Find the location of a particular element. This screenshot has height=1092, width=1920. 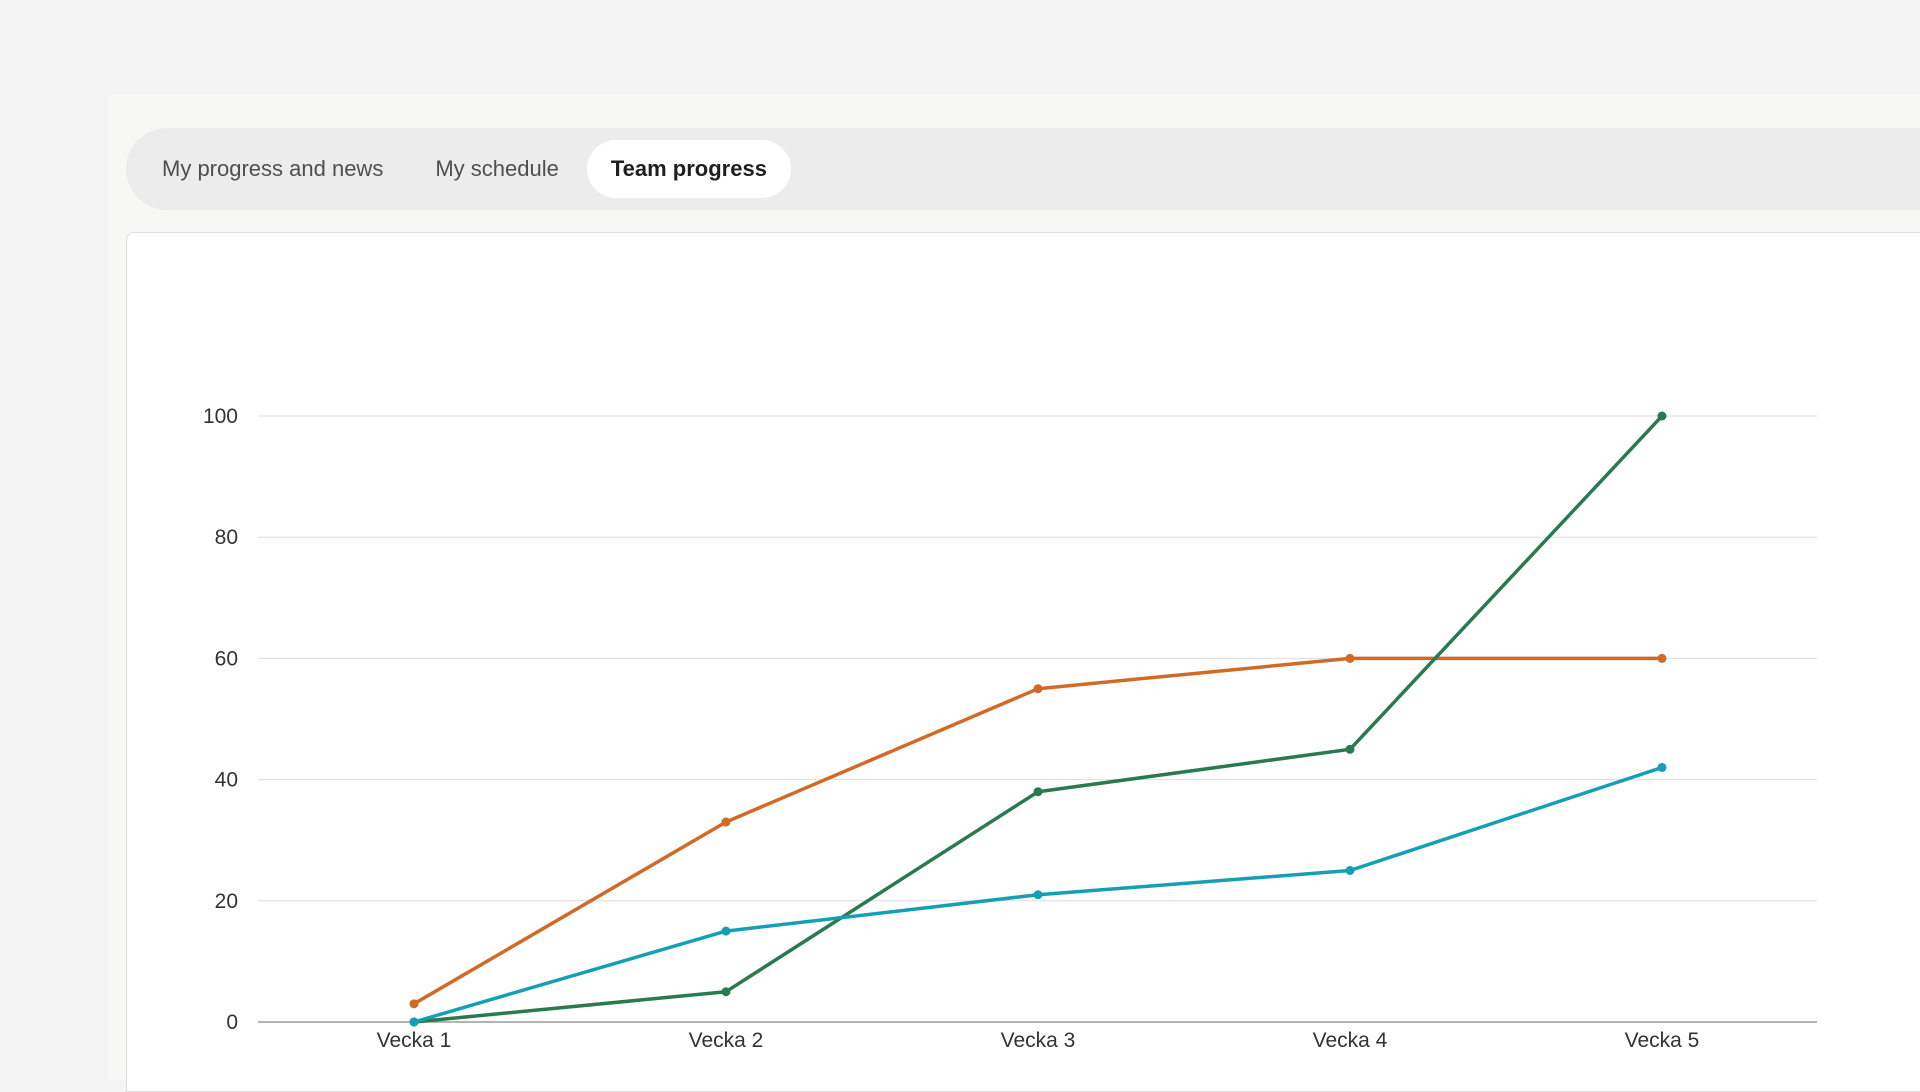

tab-my-schedule: My schedule is located at coordinates (497, 168).